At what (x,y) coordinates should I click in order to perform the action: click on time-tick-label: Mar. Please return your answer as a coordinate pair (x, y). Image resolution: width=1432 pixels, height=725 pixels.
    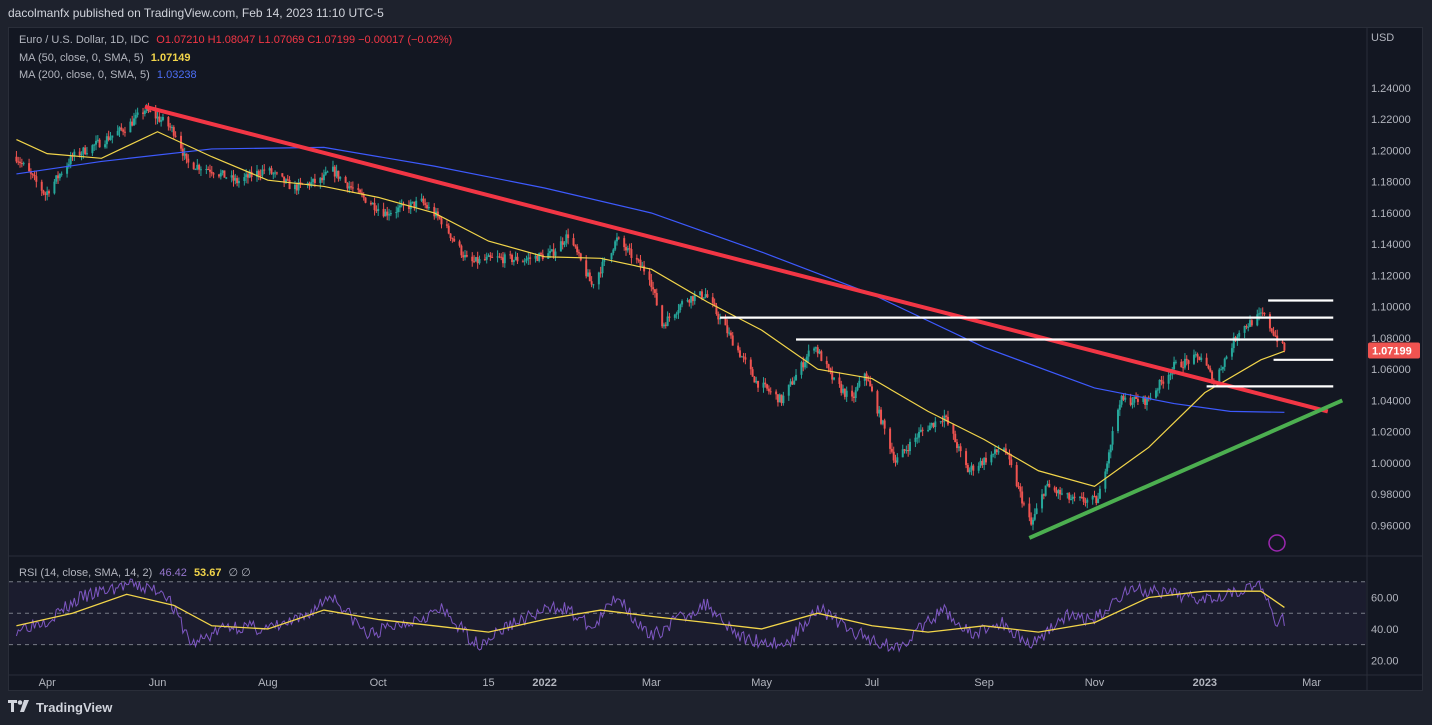
    Looking at the image, I should click on (651, 683).